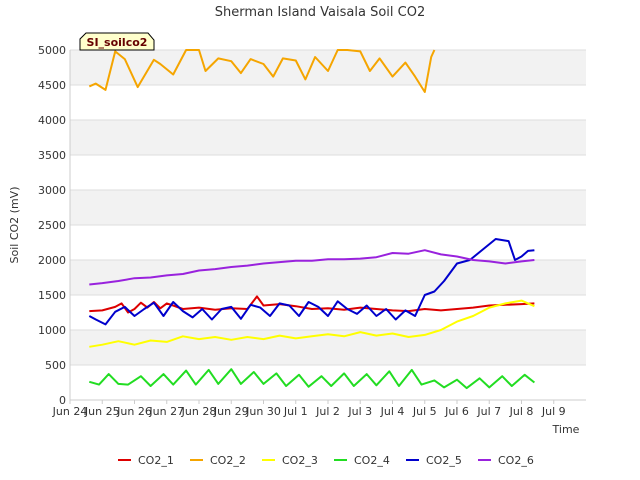  Describe the element at coordinates (521, 411) in the screenshot. I see `x-tick-label: Jul 8` at that location.